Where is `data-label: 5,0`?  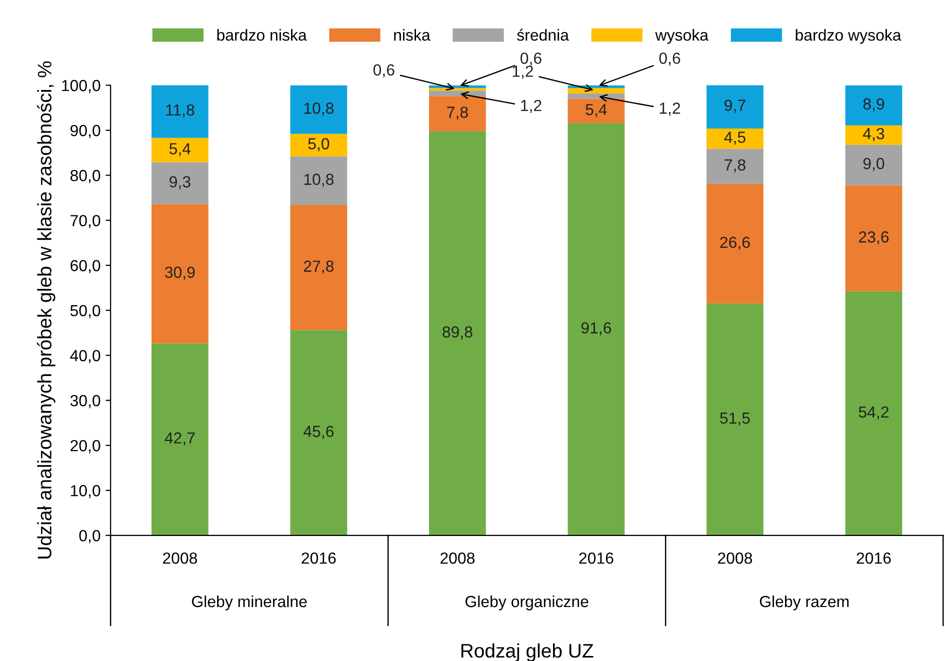 data-label: 5,0 is located at coordinates (319, 145).